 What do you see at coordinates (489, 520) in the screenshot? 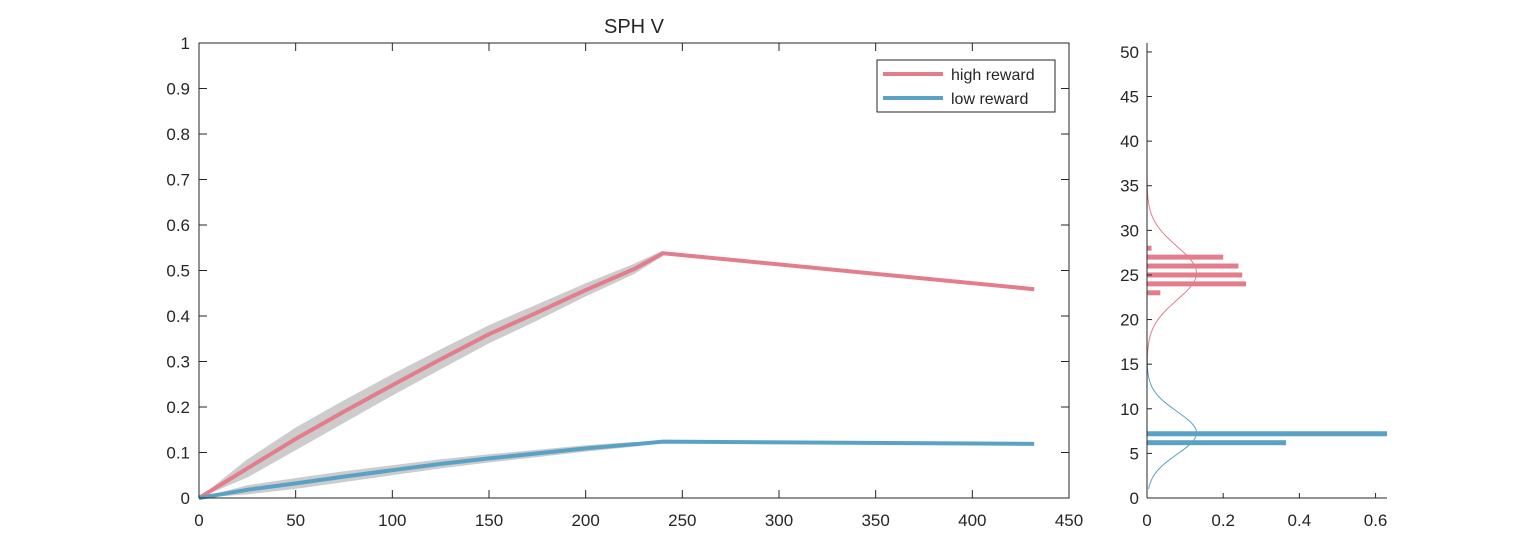
I see `x-tick-label: 150` at bounding box center [489, 520].